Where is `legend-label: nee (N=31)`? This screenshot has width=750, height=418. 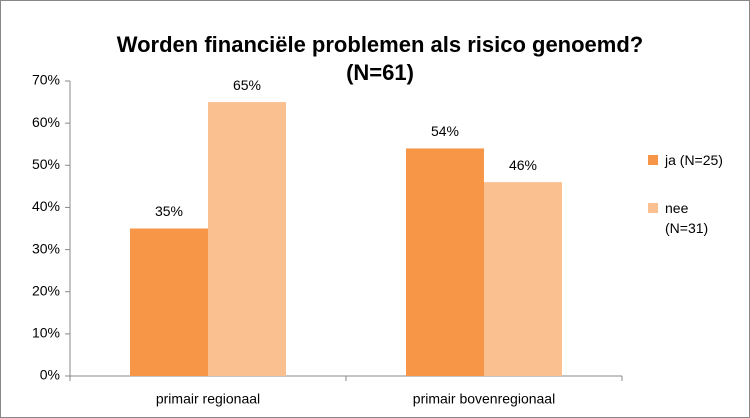
legend-label: nee (N=31) is located at coordinates (687, 218).